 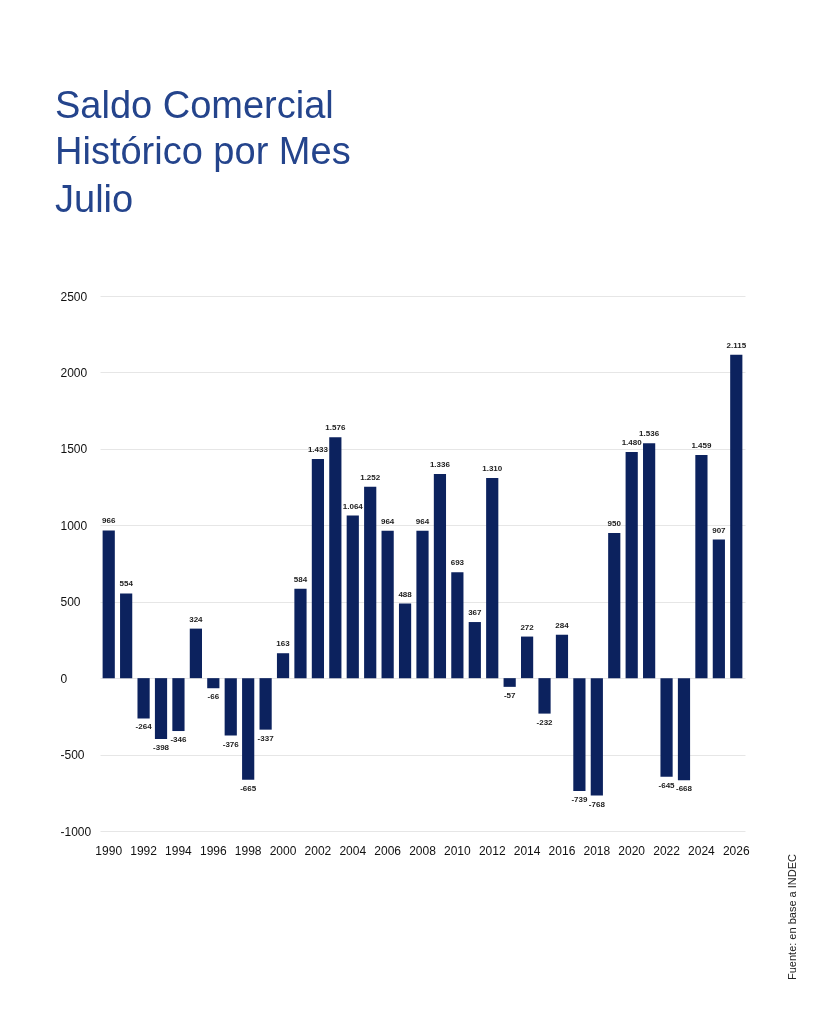 What do you see at coordinates (283, 644) in the screenshot?
I see `data-label: 163` at bounding box center [283, 644].